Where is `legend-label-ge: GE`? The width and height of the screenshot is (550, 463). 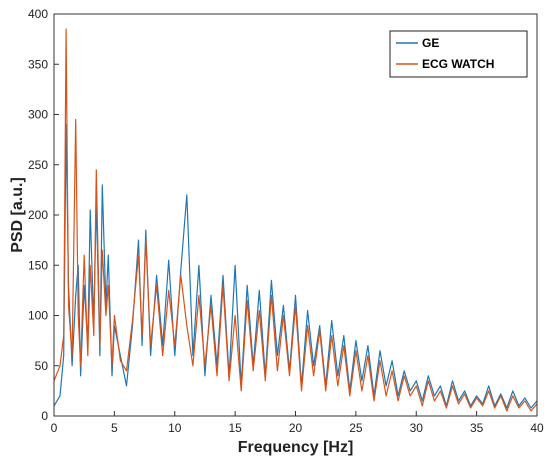 legend-label-ge: GE is located at coordinates (430, 43).